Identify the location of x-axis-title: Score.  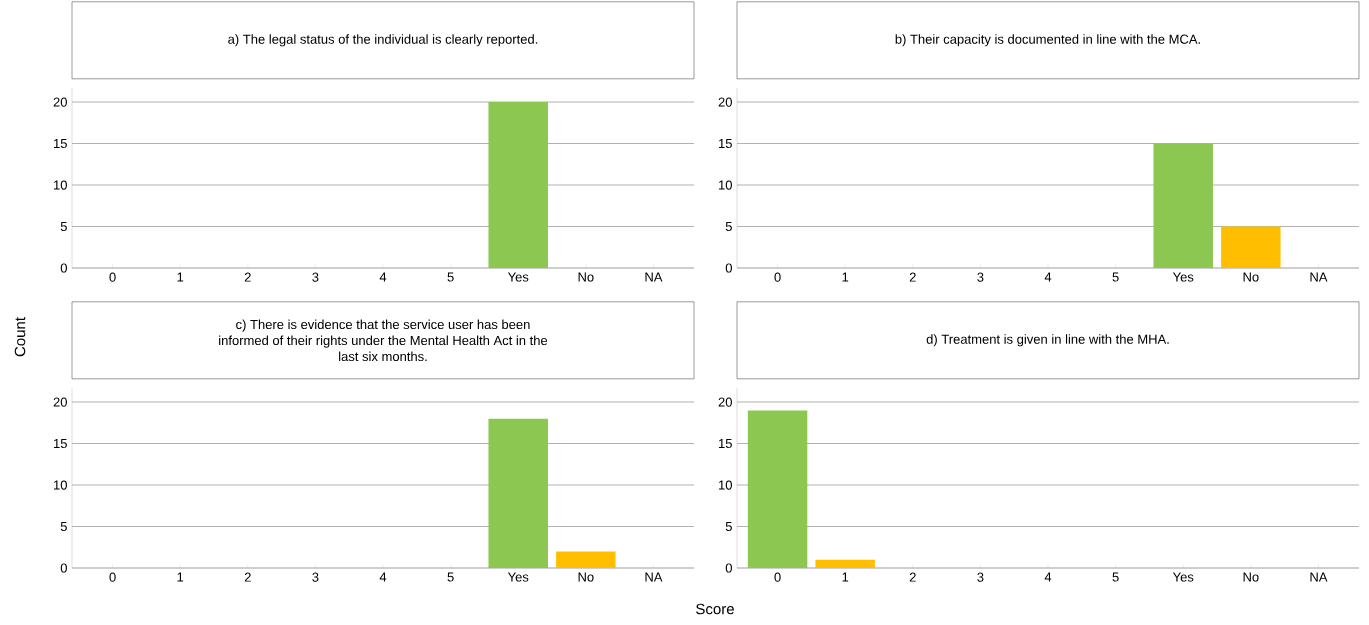
(715, 609).